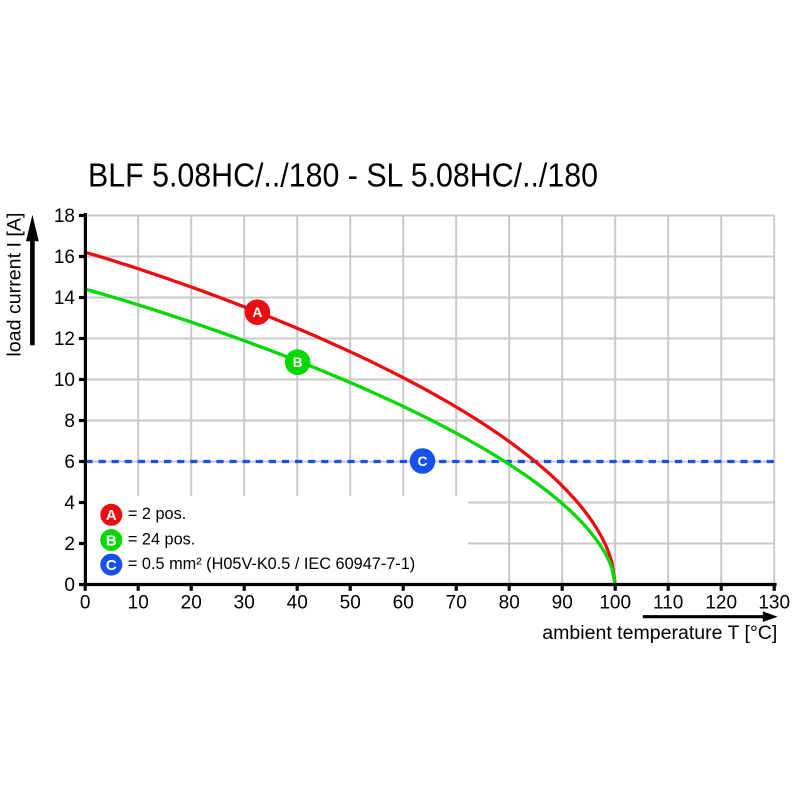  What do you see at coordinates (615, 603) in the screenshot?
I see `svg-text: 100` at bounding box center [615, 603].